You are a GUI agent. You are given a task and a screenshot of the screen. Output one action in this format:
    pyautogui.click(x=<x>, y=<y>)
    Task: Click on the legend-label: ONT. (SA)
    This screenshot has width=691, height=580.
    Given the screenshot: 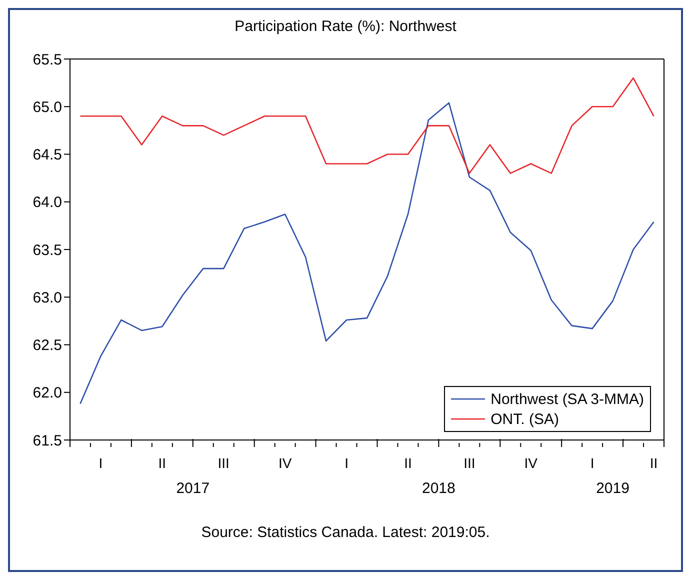 What is the action you would take?
    pyautogui.click(x=524, y=419)
    